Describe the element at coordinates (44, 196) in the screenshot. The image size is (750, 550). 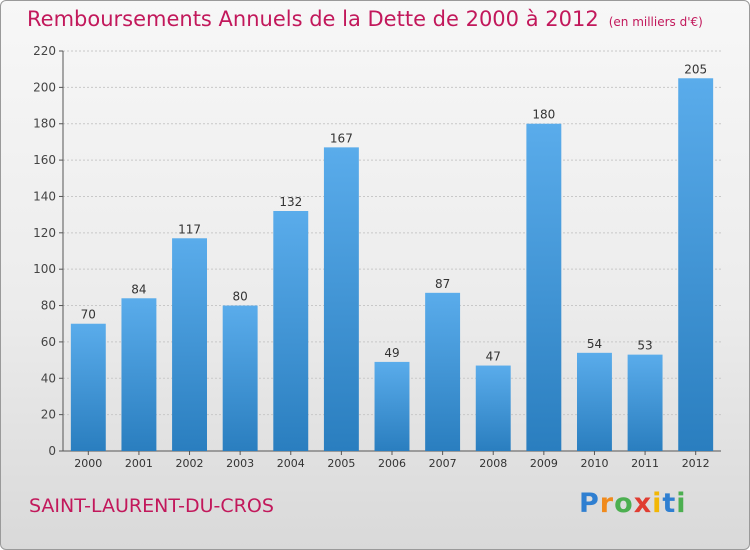
I see `y-tick-label: 140` at that location.